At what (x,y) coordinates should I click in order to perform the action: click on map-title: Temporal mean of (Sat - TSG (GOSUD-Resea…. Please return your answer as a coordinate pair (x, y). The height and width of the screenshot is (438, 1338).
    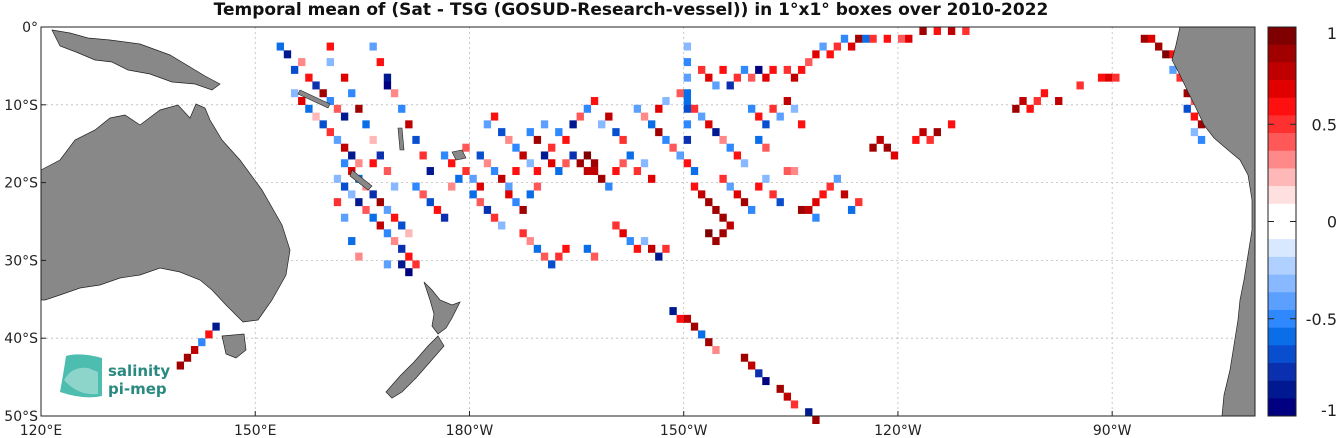
    Looking at the image, I should click on (631, 10).